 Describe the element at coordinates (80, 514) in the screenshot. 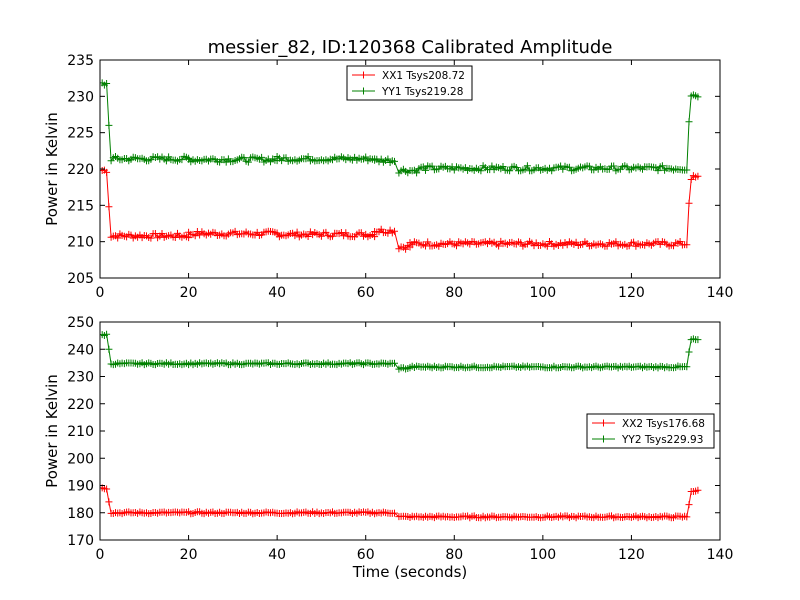

I see `y-tick-label: 180` at that location.